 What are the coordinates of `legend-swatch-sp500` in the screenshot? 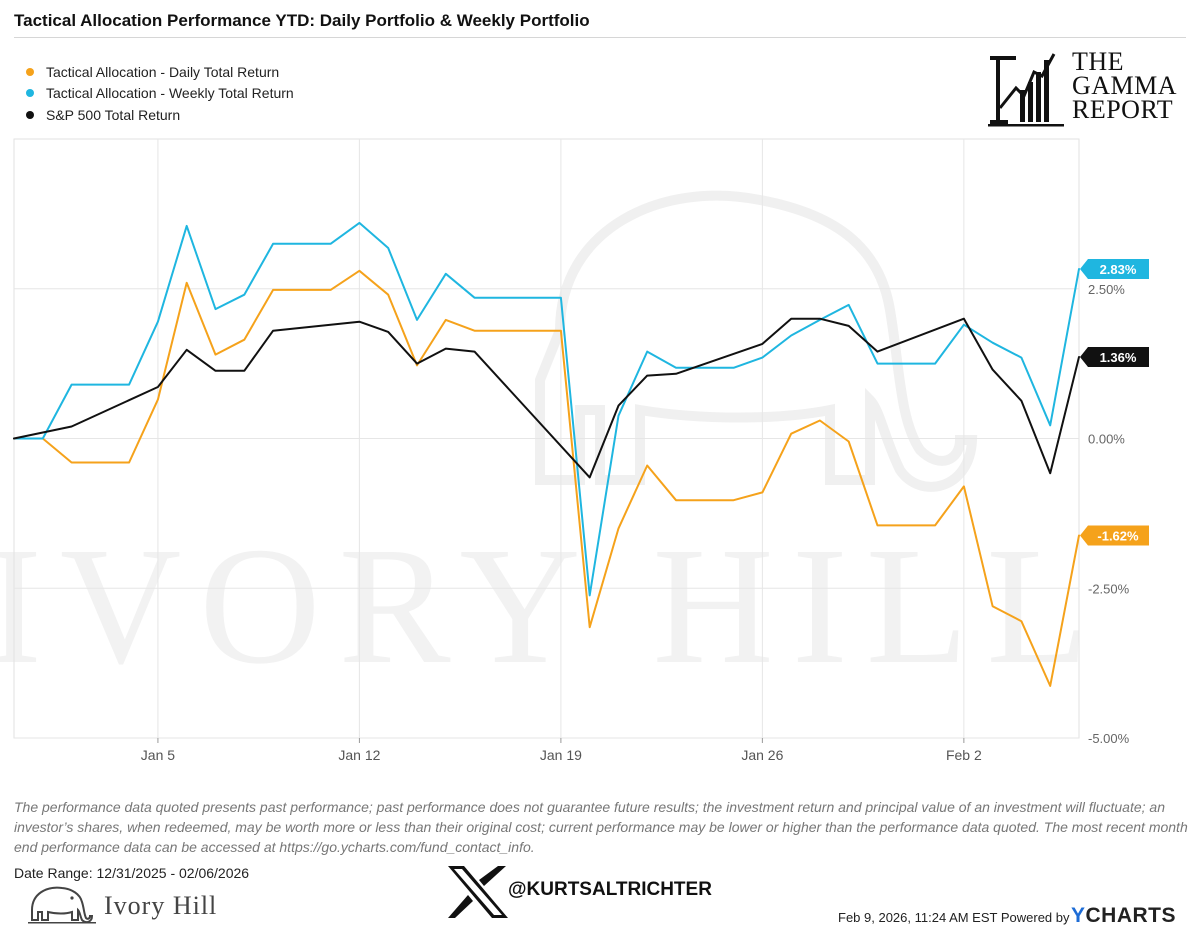 It's located at (30, 114).